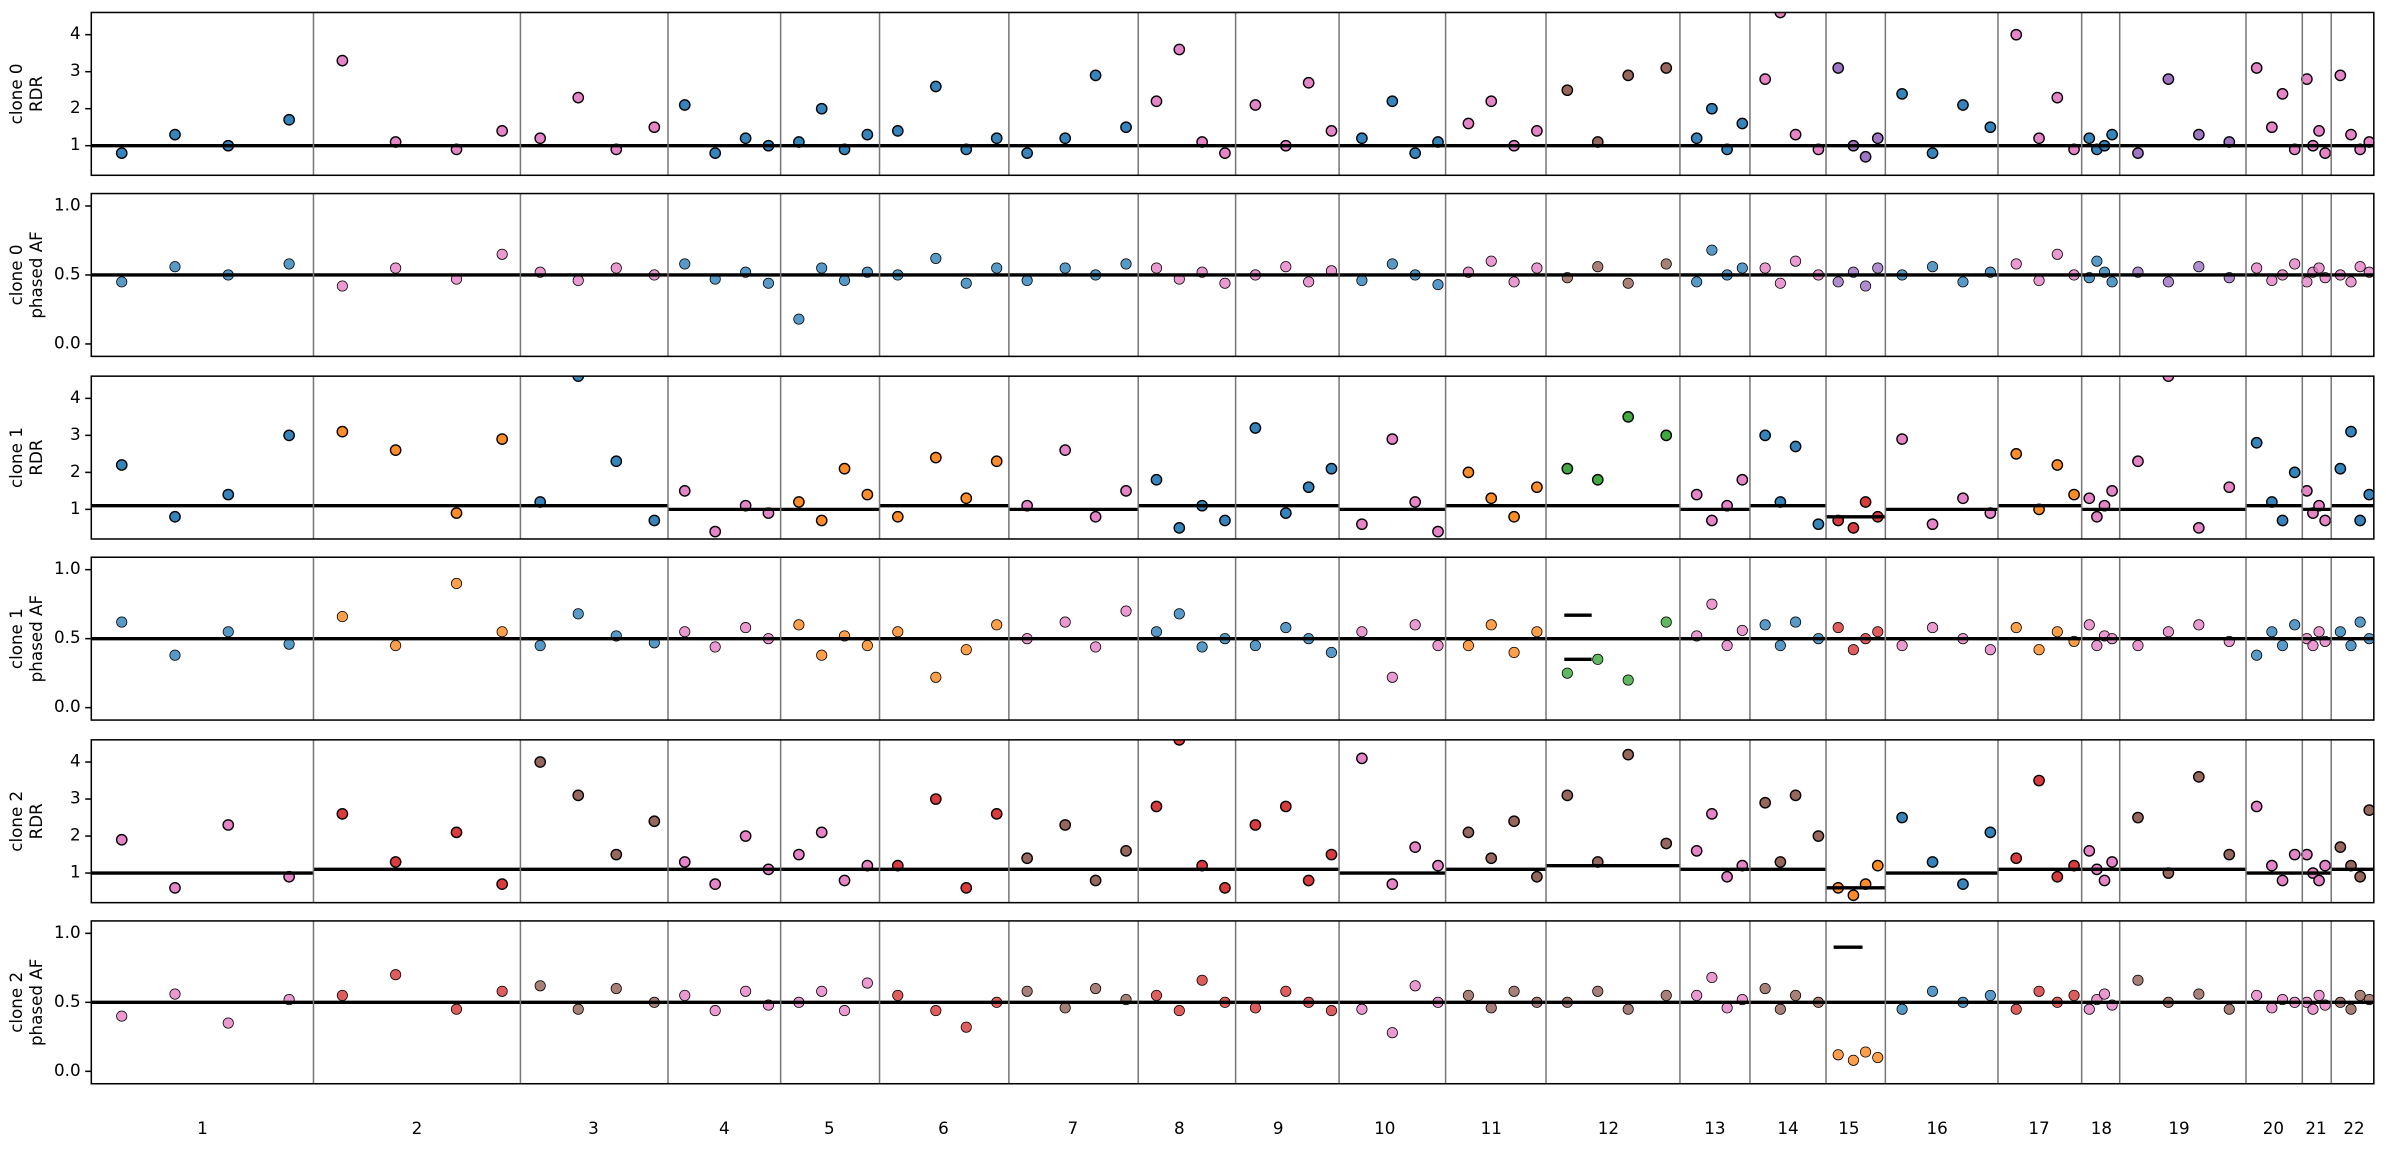 The image size is (2386, 1151). What do you see at coordinates (1232, 820) in the screenshot?
I see `panel` at bounding box center [1232, 820].